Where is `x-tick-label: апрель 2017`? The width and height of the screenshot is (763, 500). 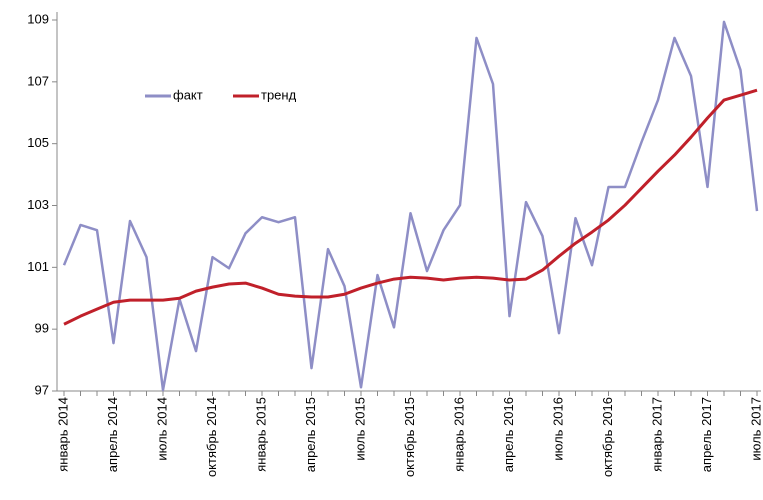
x-tick-label: апрель 2017 is located at coordinates (706, 434).